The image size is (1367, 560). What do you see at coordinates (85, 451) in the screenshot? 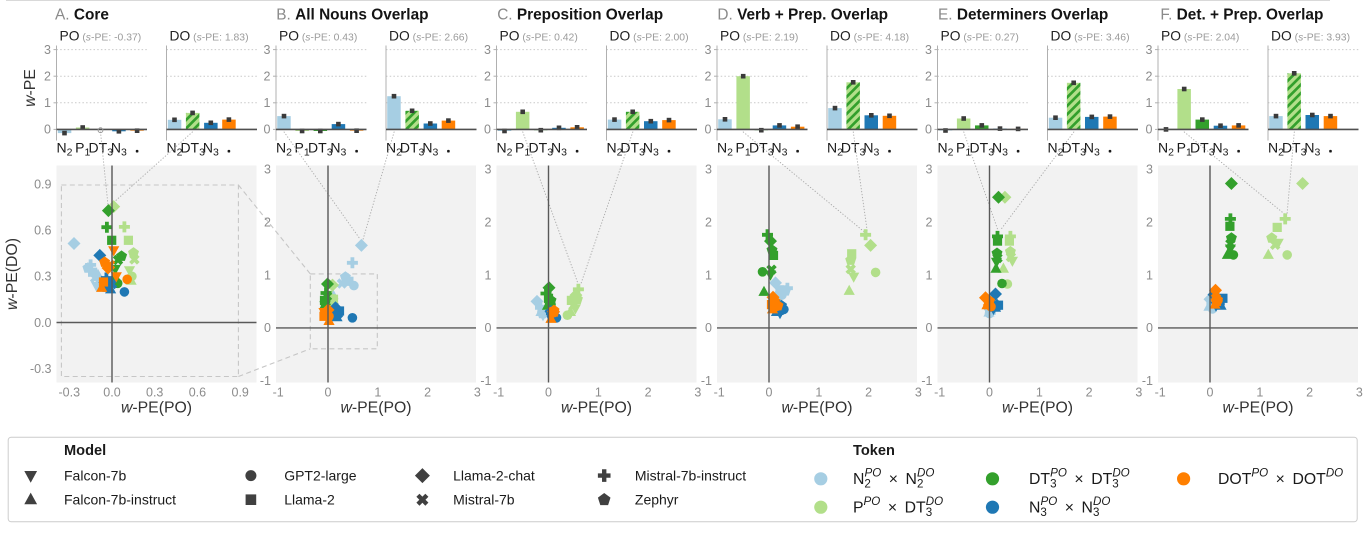
I see `svg-text: Model` at bounding box center [85, 451].